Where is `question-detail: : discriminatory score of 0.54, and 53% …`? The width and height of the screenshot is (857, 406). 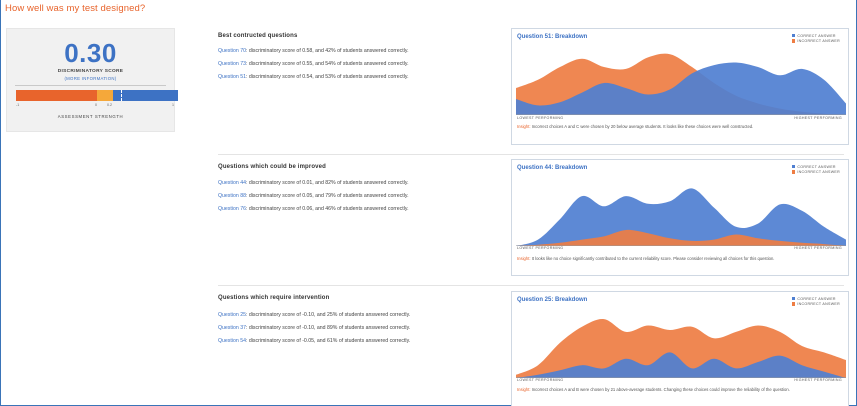 question-detail: : discriminatory score of 0.54, and 53% … is located at coordinates (327, 77).